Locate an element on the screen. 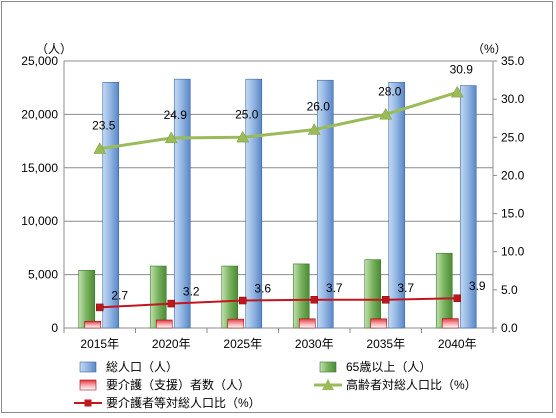 This screenshot has width=556, height=418. data-label-elderly-ratio: 25.0 is located at coordinates (247, 114).